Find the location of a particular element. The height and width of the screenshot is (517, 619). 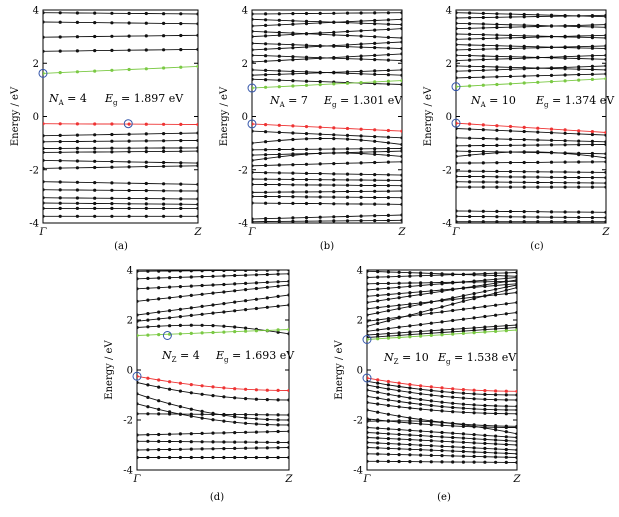

bands-layer is located at coordinates (120, 114).